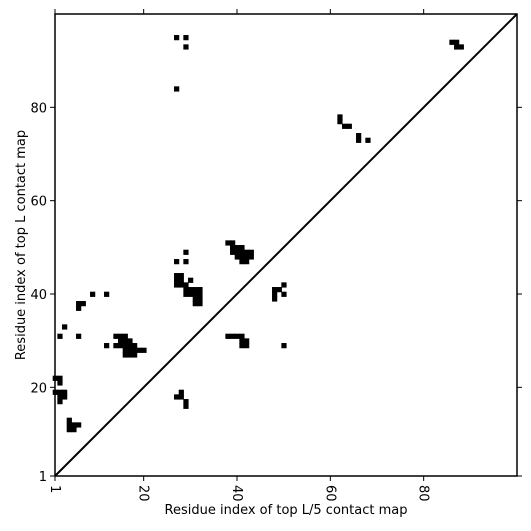  Describe the element at coordinates (54, 489) in the screenshot. I see `x-tick-label: 1` at that location.